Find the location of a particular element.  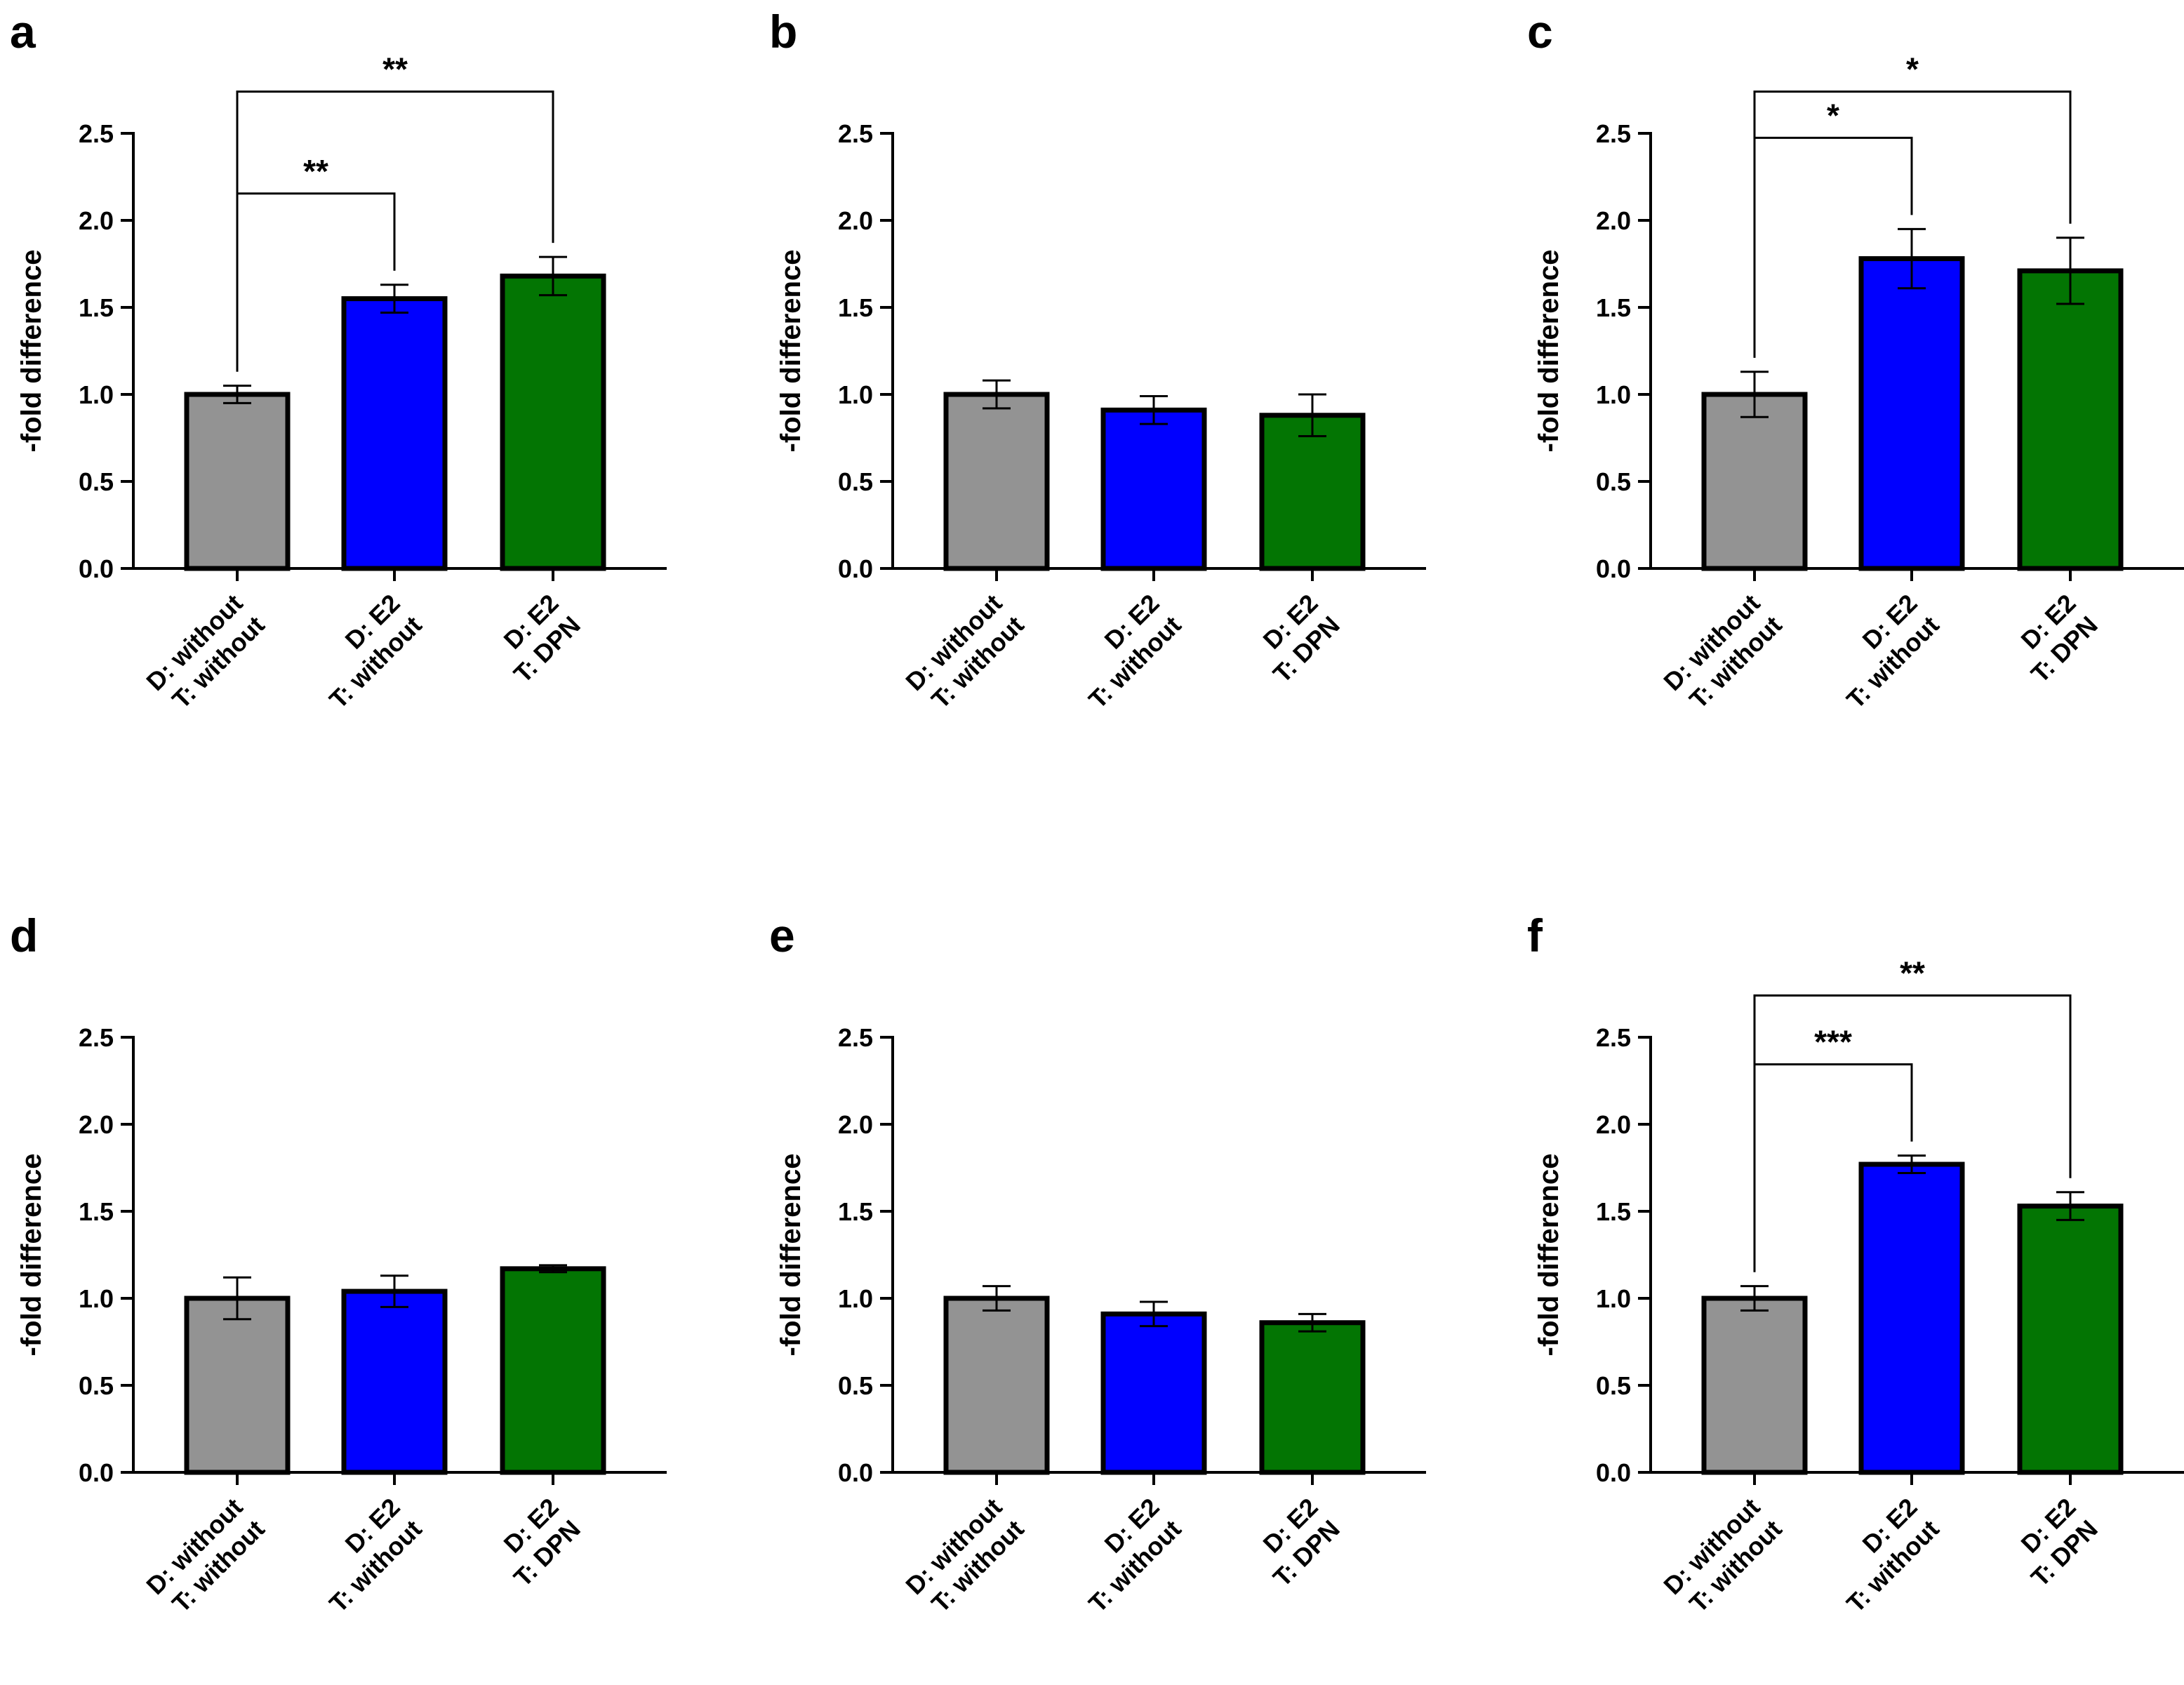

significance-label: *** is located at coordinates (1833, 1042).